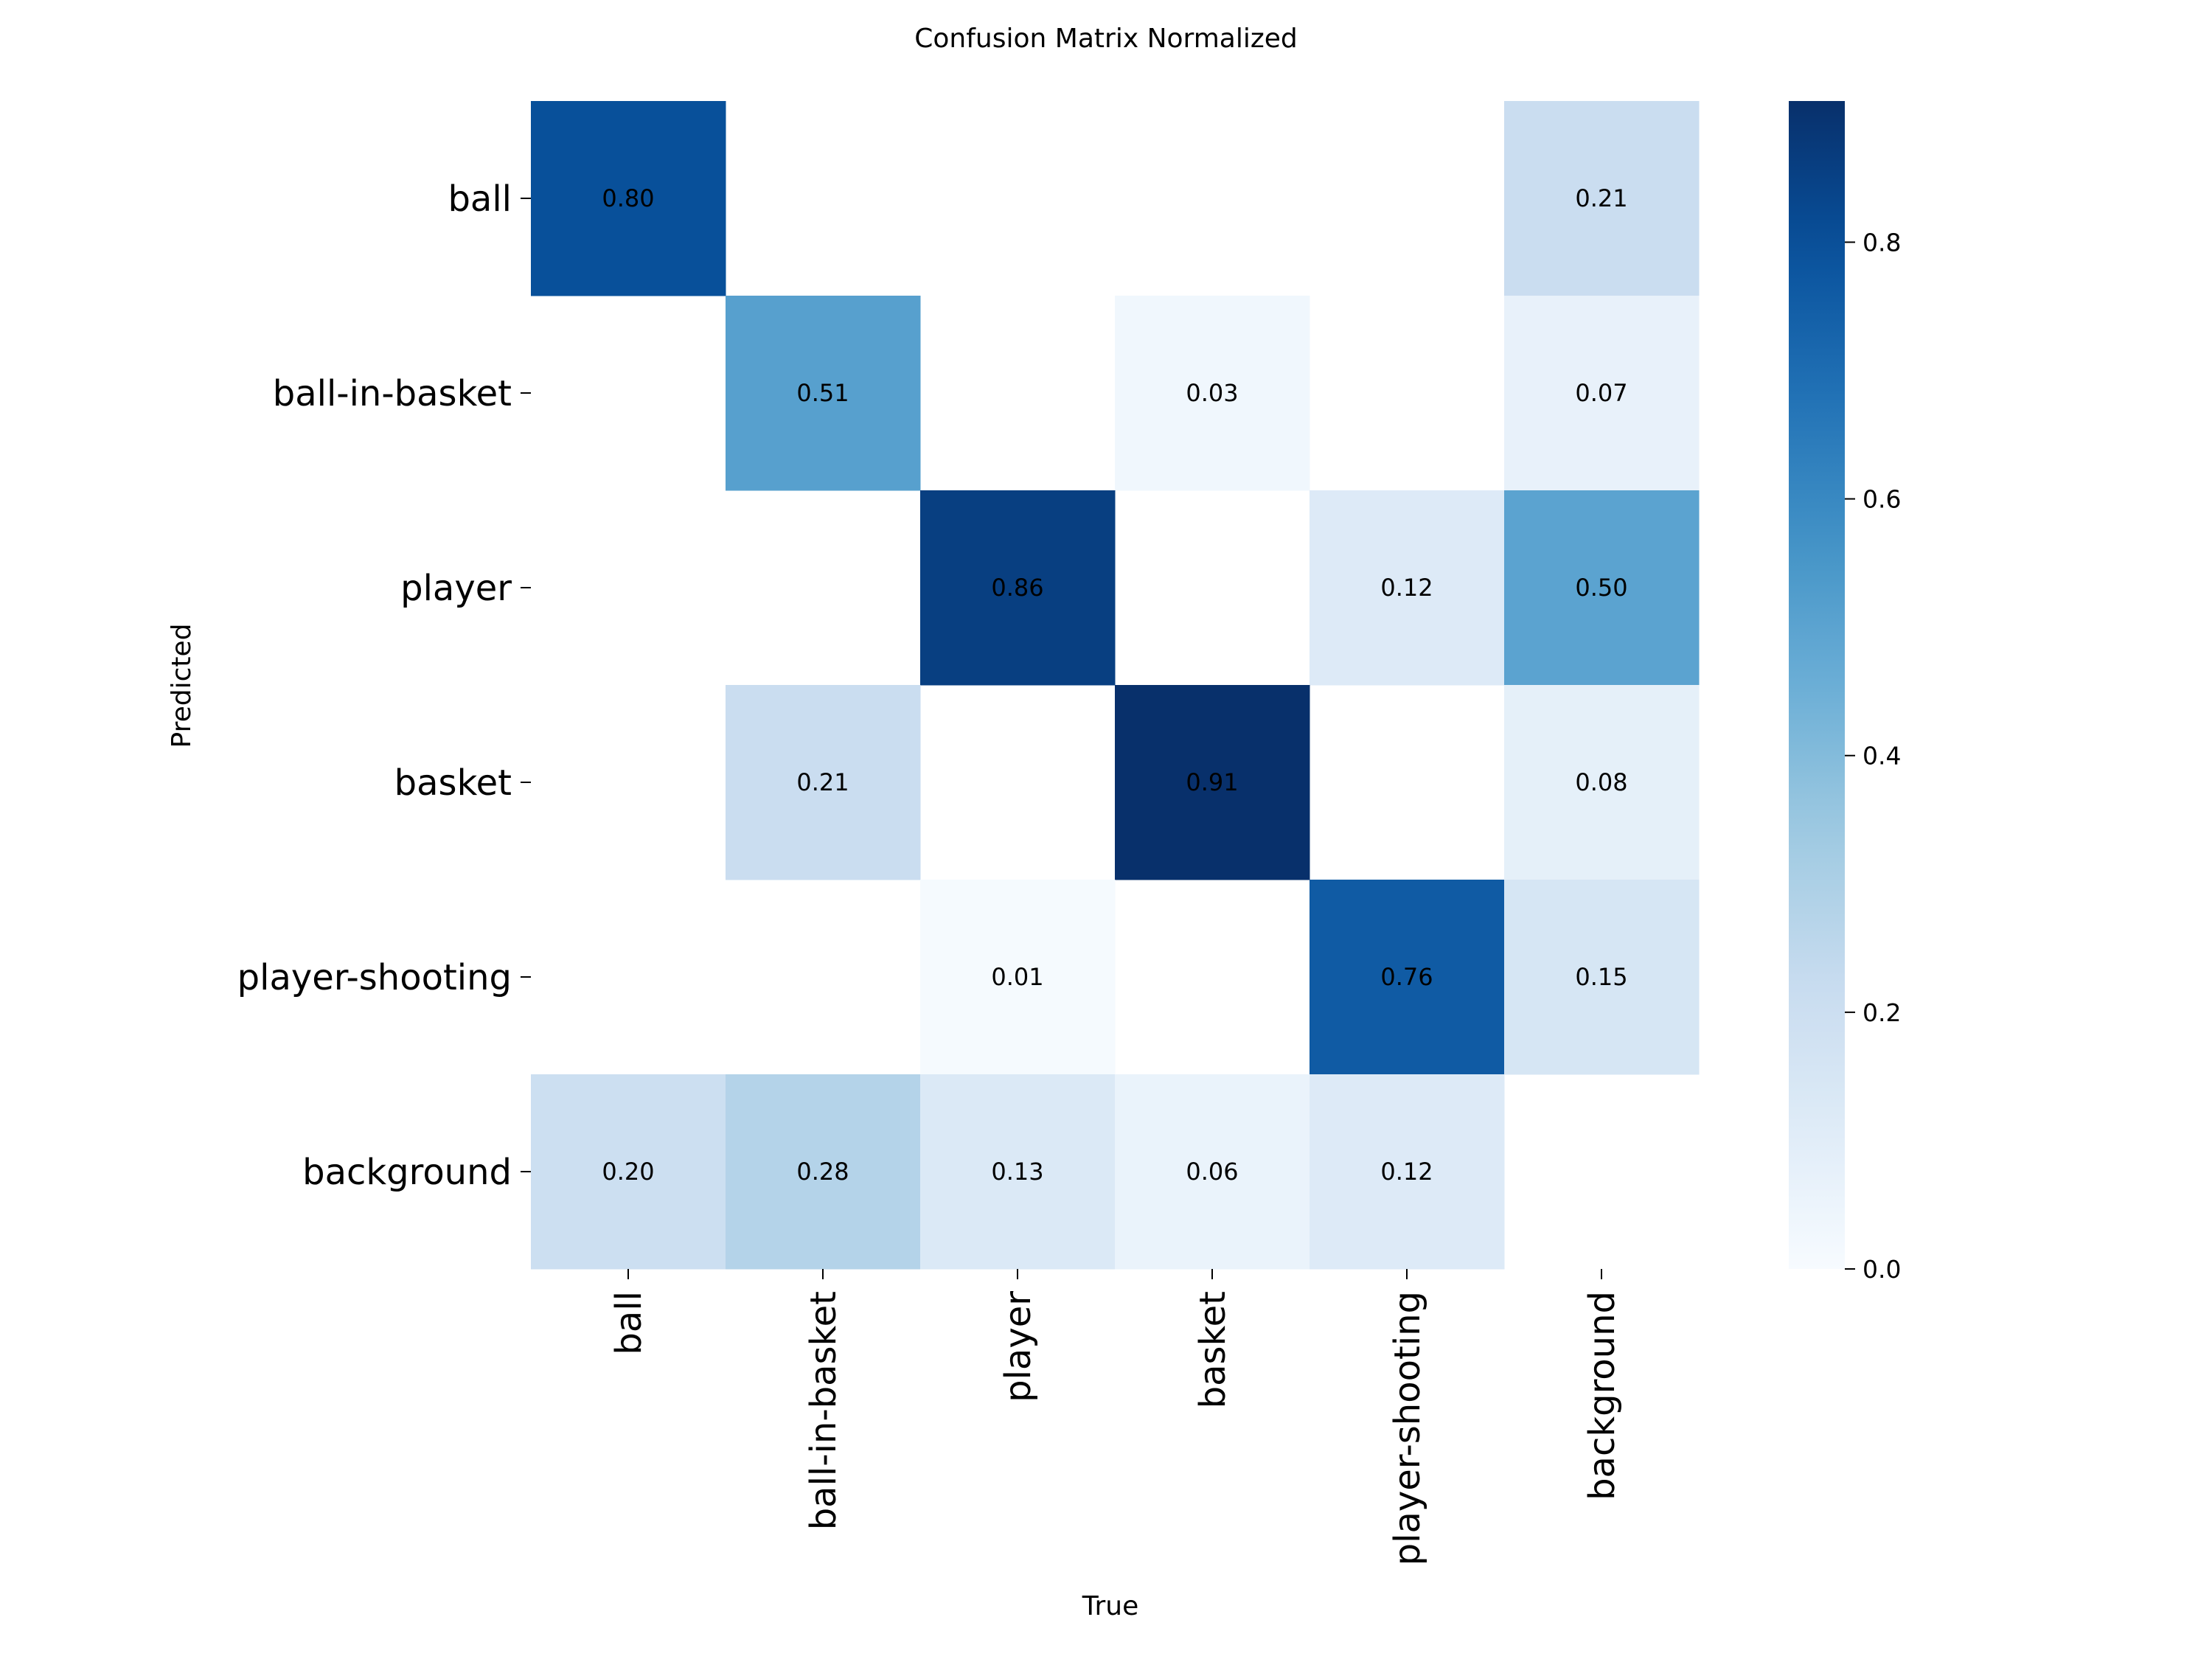  I want to click on y-tick-label: player-shooting, so click(374, 977).